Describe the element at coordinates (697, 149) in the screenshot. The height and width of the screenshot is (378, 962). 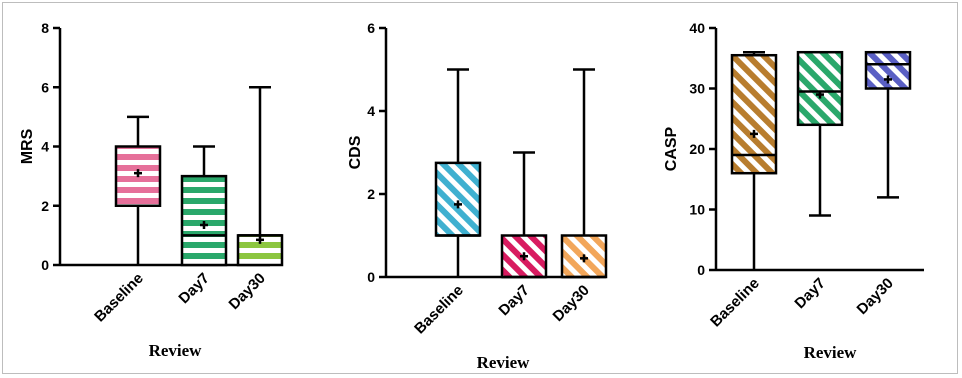
I see `y-tick-label: 20` at that location.